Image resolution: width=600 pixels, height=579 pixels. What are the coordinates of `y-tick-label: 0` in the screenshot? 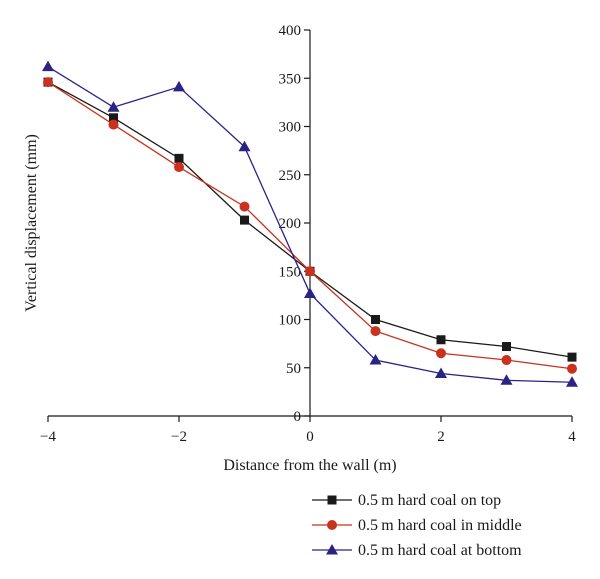 It's located at (298, 417).